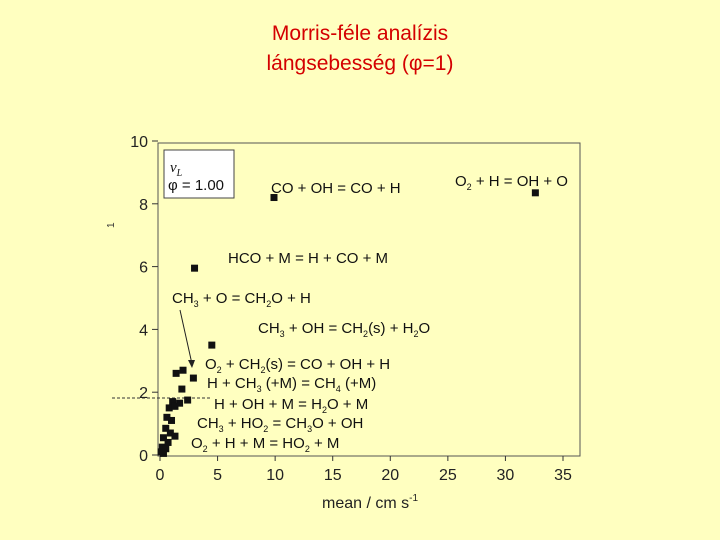  I want to click on x-tick-label: 20, so click(390, 475).